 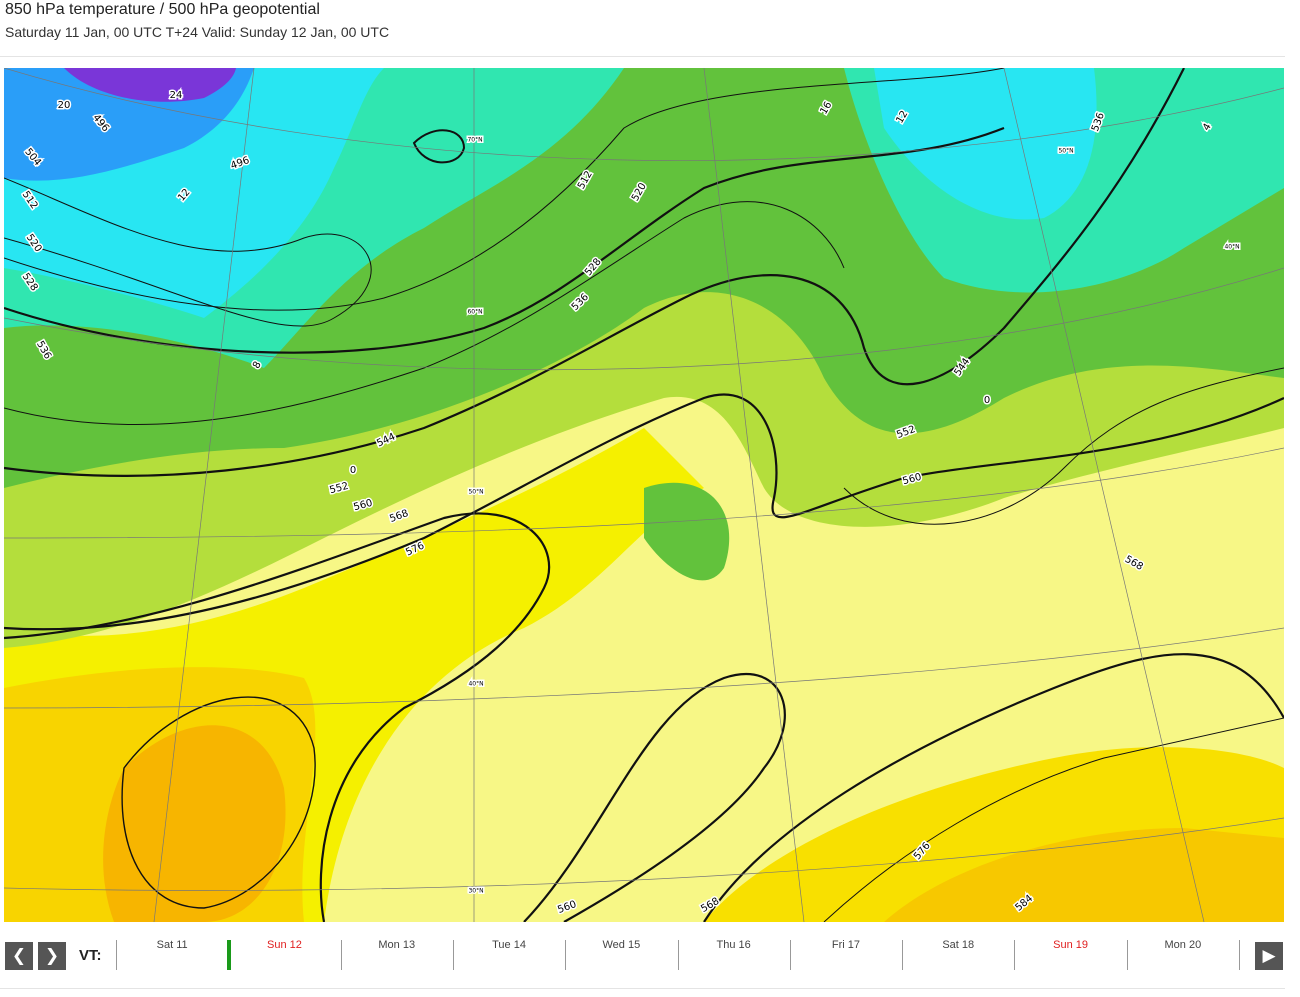 I want to click on field-orange, so click(x=194, y=823).